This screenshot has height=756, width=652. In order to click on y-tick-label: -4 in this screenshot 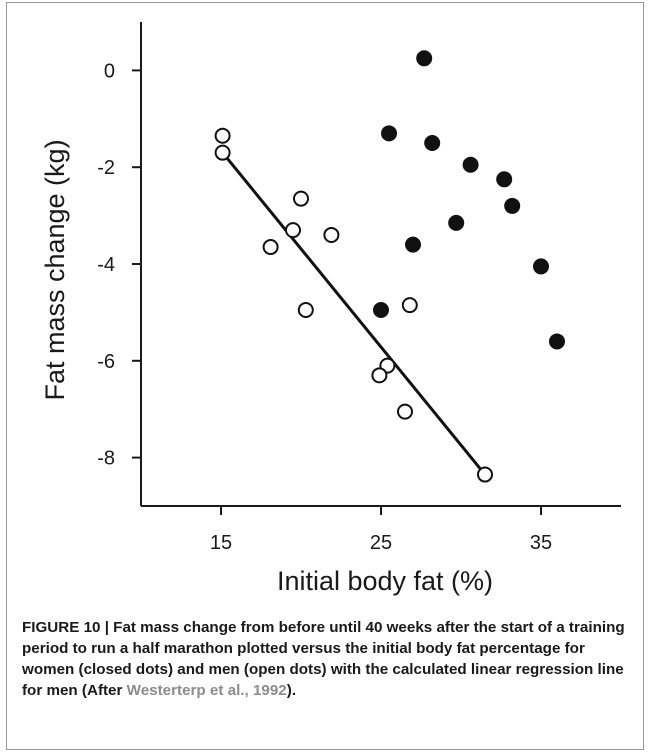, I will do `click(106, 265)`.